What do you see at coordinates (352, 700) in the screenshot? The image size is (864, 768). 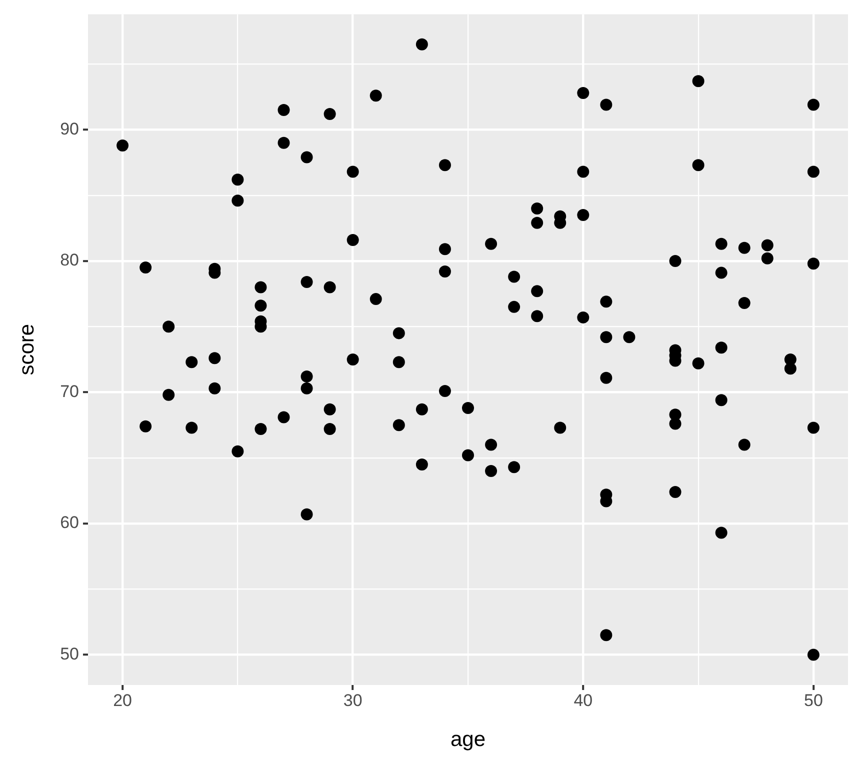 I see `x-tick-label: 30` at bounding box center [352, 700].